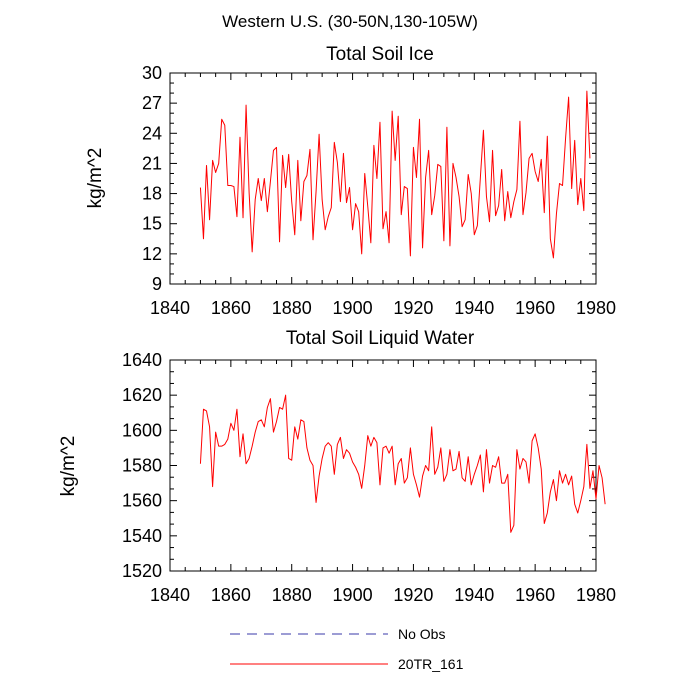 The height and width of the screenshot is (700, 700). Describe the element at coordinates (380, 338) in the screenshot. I see `soil-liquid-chart-title: Total Soil Liquid Water` at that location.